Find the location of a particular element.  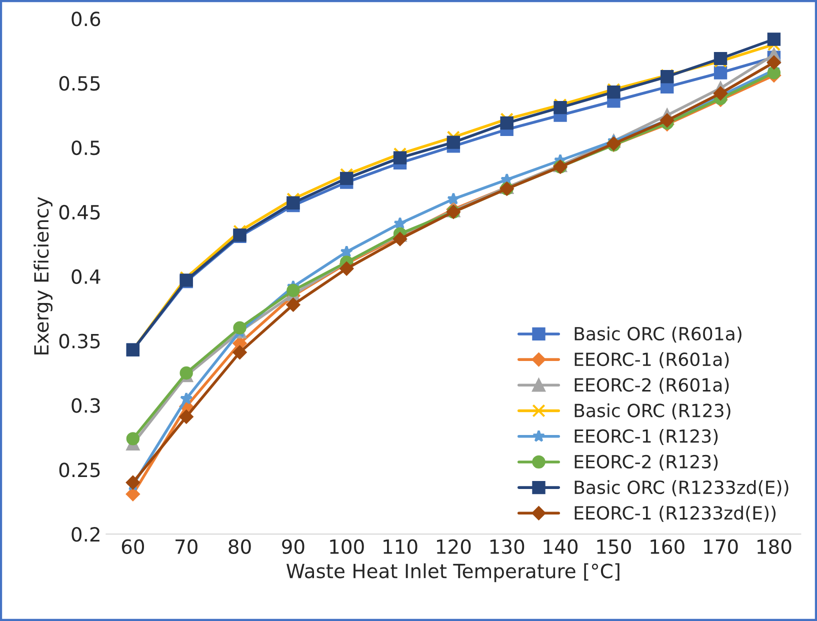

y-tick-label: 0.45 is located at coordinates (79, 212).